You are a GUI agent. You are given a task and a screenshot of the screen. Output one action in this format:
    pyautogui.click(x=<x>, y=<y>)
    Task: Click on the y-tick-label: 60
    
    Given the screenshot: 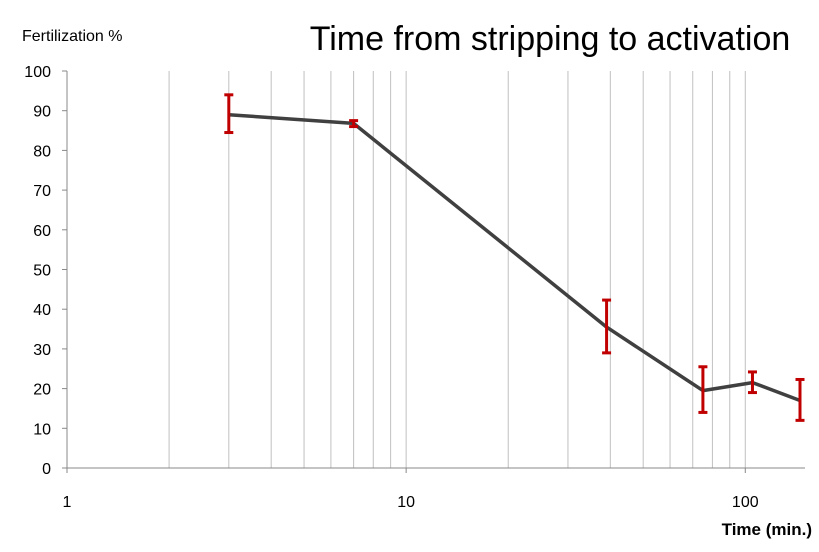 What is the action you would take?
    pyautogui.click(x=42, y=231)
    